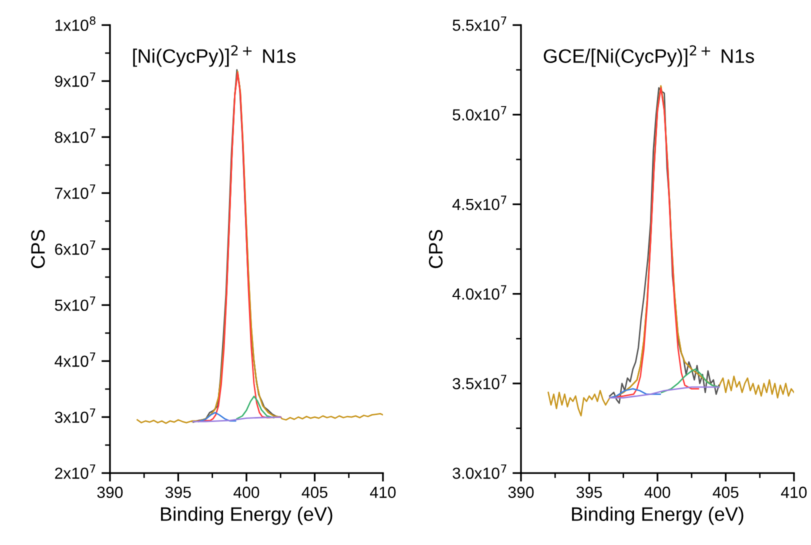 Image resolution: width=811 pixels, height=545 pixels. Describe the element at coordinates (75, 303) in the screenshot. I see `y-tick-label: 5x10$^{7}$` at that location.